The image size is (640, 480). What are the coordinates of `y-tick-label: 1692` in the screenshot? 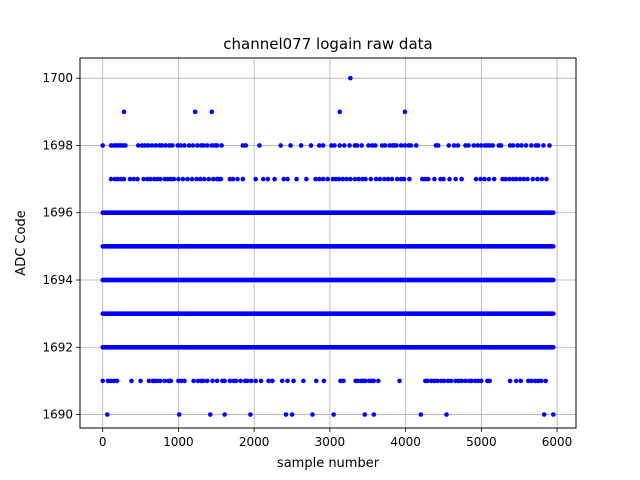 It's located at (57, 347).